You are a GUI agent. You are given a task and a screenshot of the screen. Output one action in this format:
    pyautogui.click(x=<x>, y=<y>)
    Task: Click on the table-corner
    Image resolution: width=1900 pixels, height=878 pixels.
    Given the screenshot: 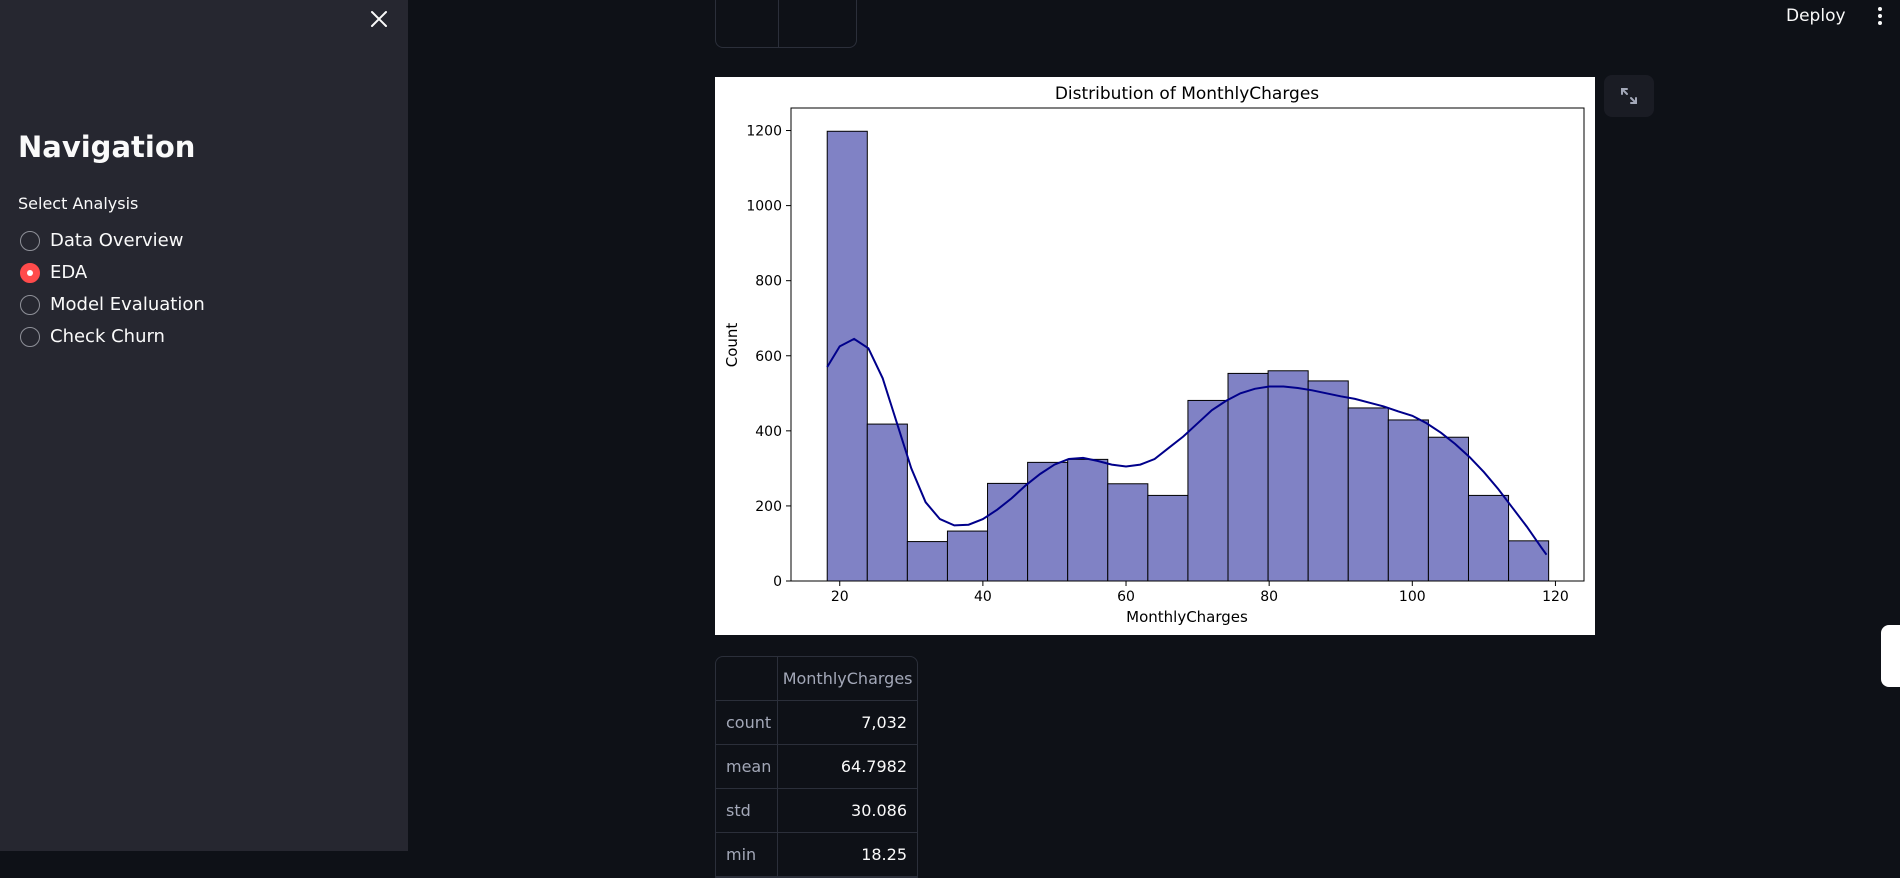 What is the action you would take?
    pyautogui.click(x=747, y=679)
    